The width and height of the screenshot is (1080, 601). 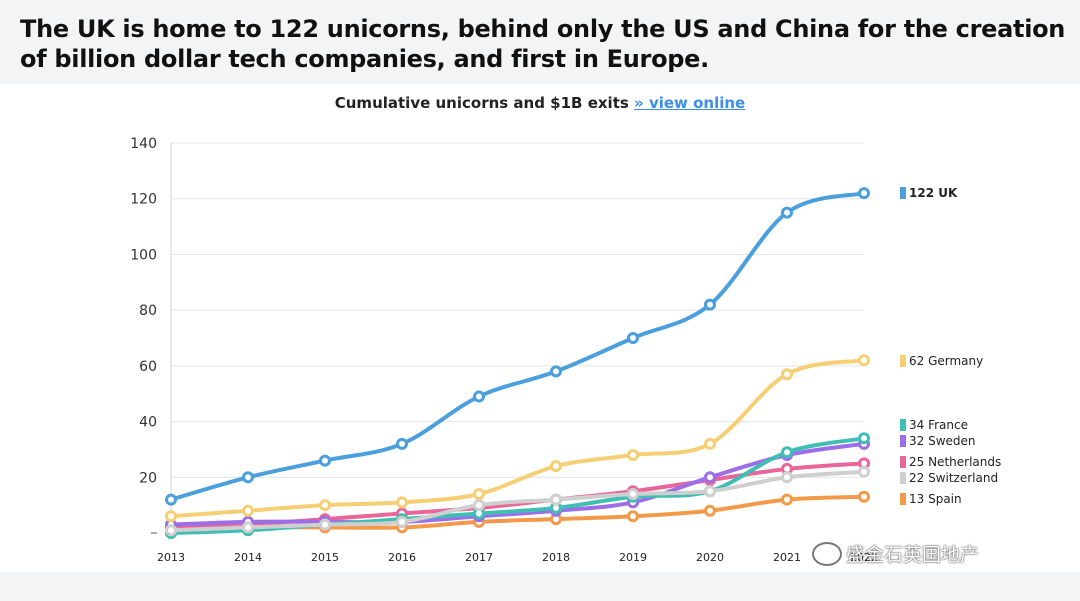 What do you see at coordinates (827, 553) in the screenshot?
I see `wechat-icon` at bounding box center [827, 553].